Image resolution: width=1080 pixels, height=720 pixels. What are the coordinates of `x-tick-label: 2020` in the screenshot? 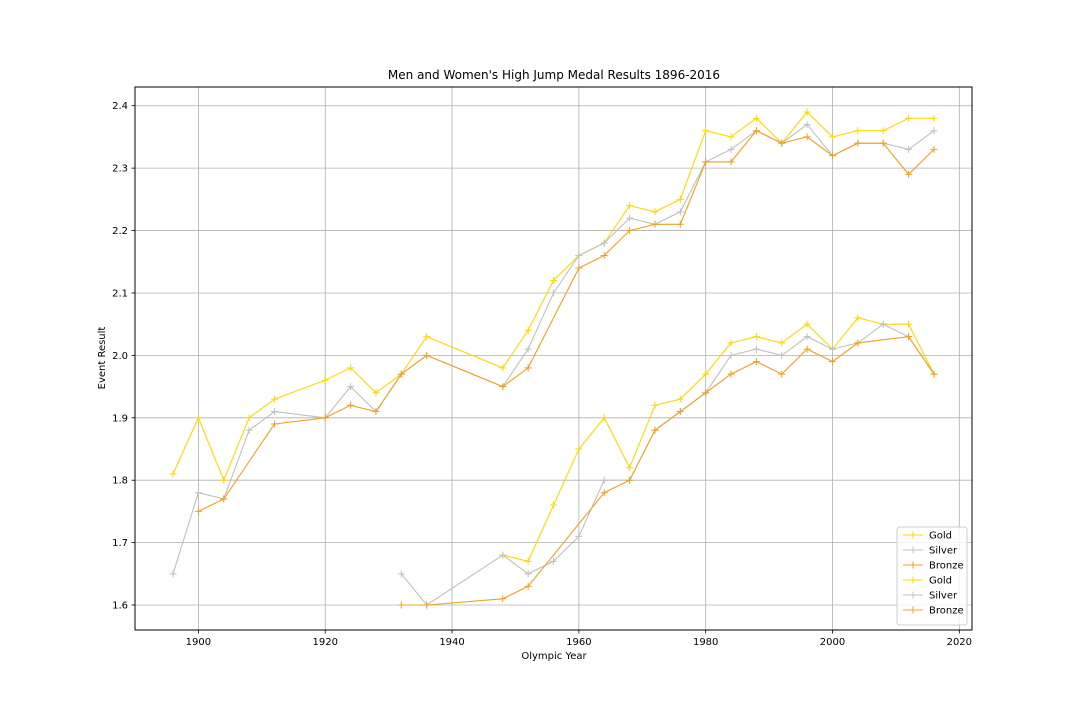 It's located at (959, 642).